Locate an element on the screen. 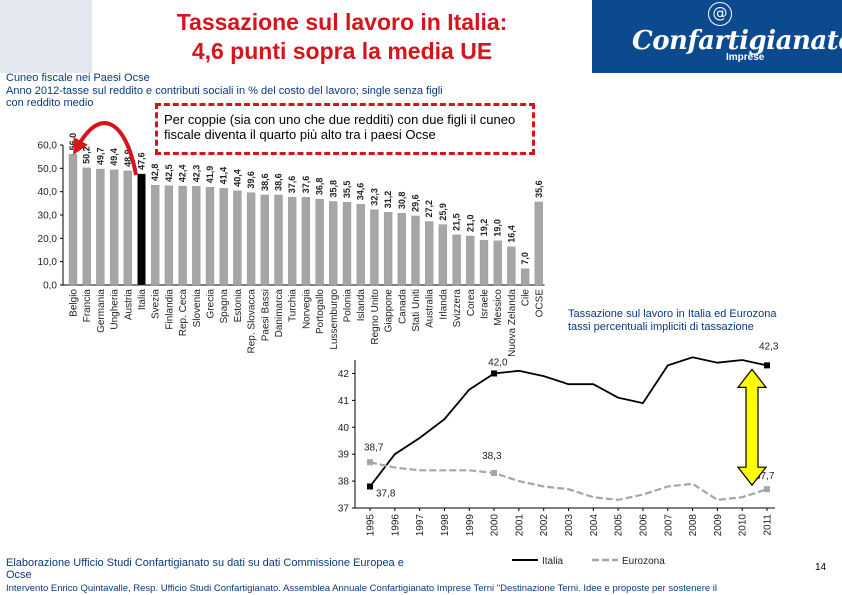 Image resolution: width=842 pixels, height=595 pixels. line-x-tick-label: 2001 is located at coordinates (519, 525).